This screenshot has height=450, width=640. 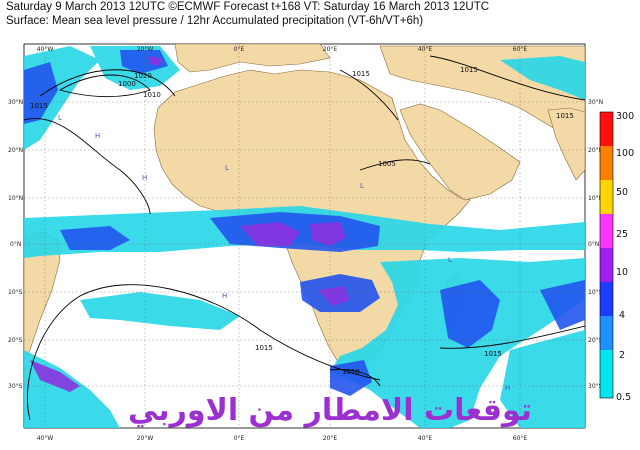 What do you see at coordinates (625, 116) in the screenshot?
I see `legend-label: 300` at bounding box center [625, 116].